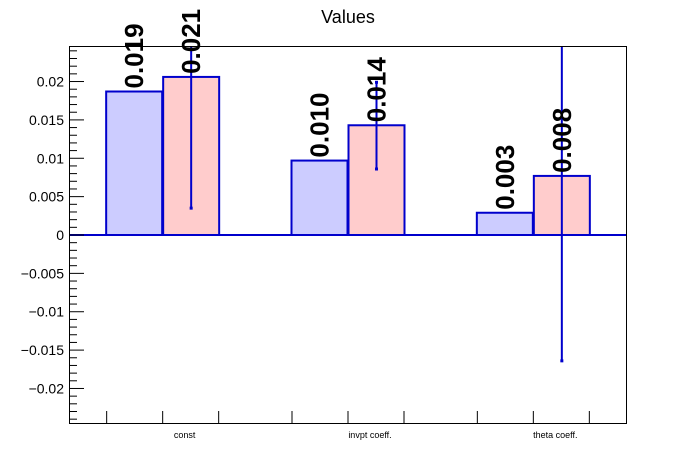 This screenshot has height=472, width=696. I want to click on data-label-series2-2: 0.008, so click(562, 140).